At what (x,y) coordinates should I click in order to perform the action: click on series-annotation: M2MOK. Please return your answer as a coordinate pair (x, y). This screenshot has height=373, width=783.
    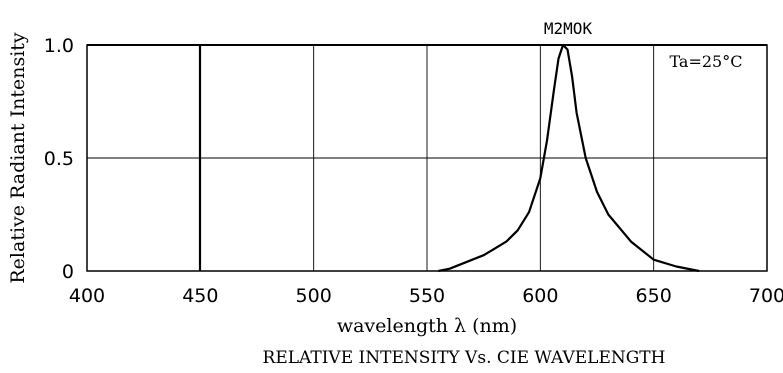
    Looking at the image, I should click on (568, 28).